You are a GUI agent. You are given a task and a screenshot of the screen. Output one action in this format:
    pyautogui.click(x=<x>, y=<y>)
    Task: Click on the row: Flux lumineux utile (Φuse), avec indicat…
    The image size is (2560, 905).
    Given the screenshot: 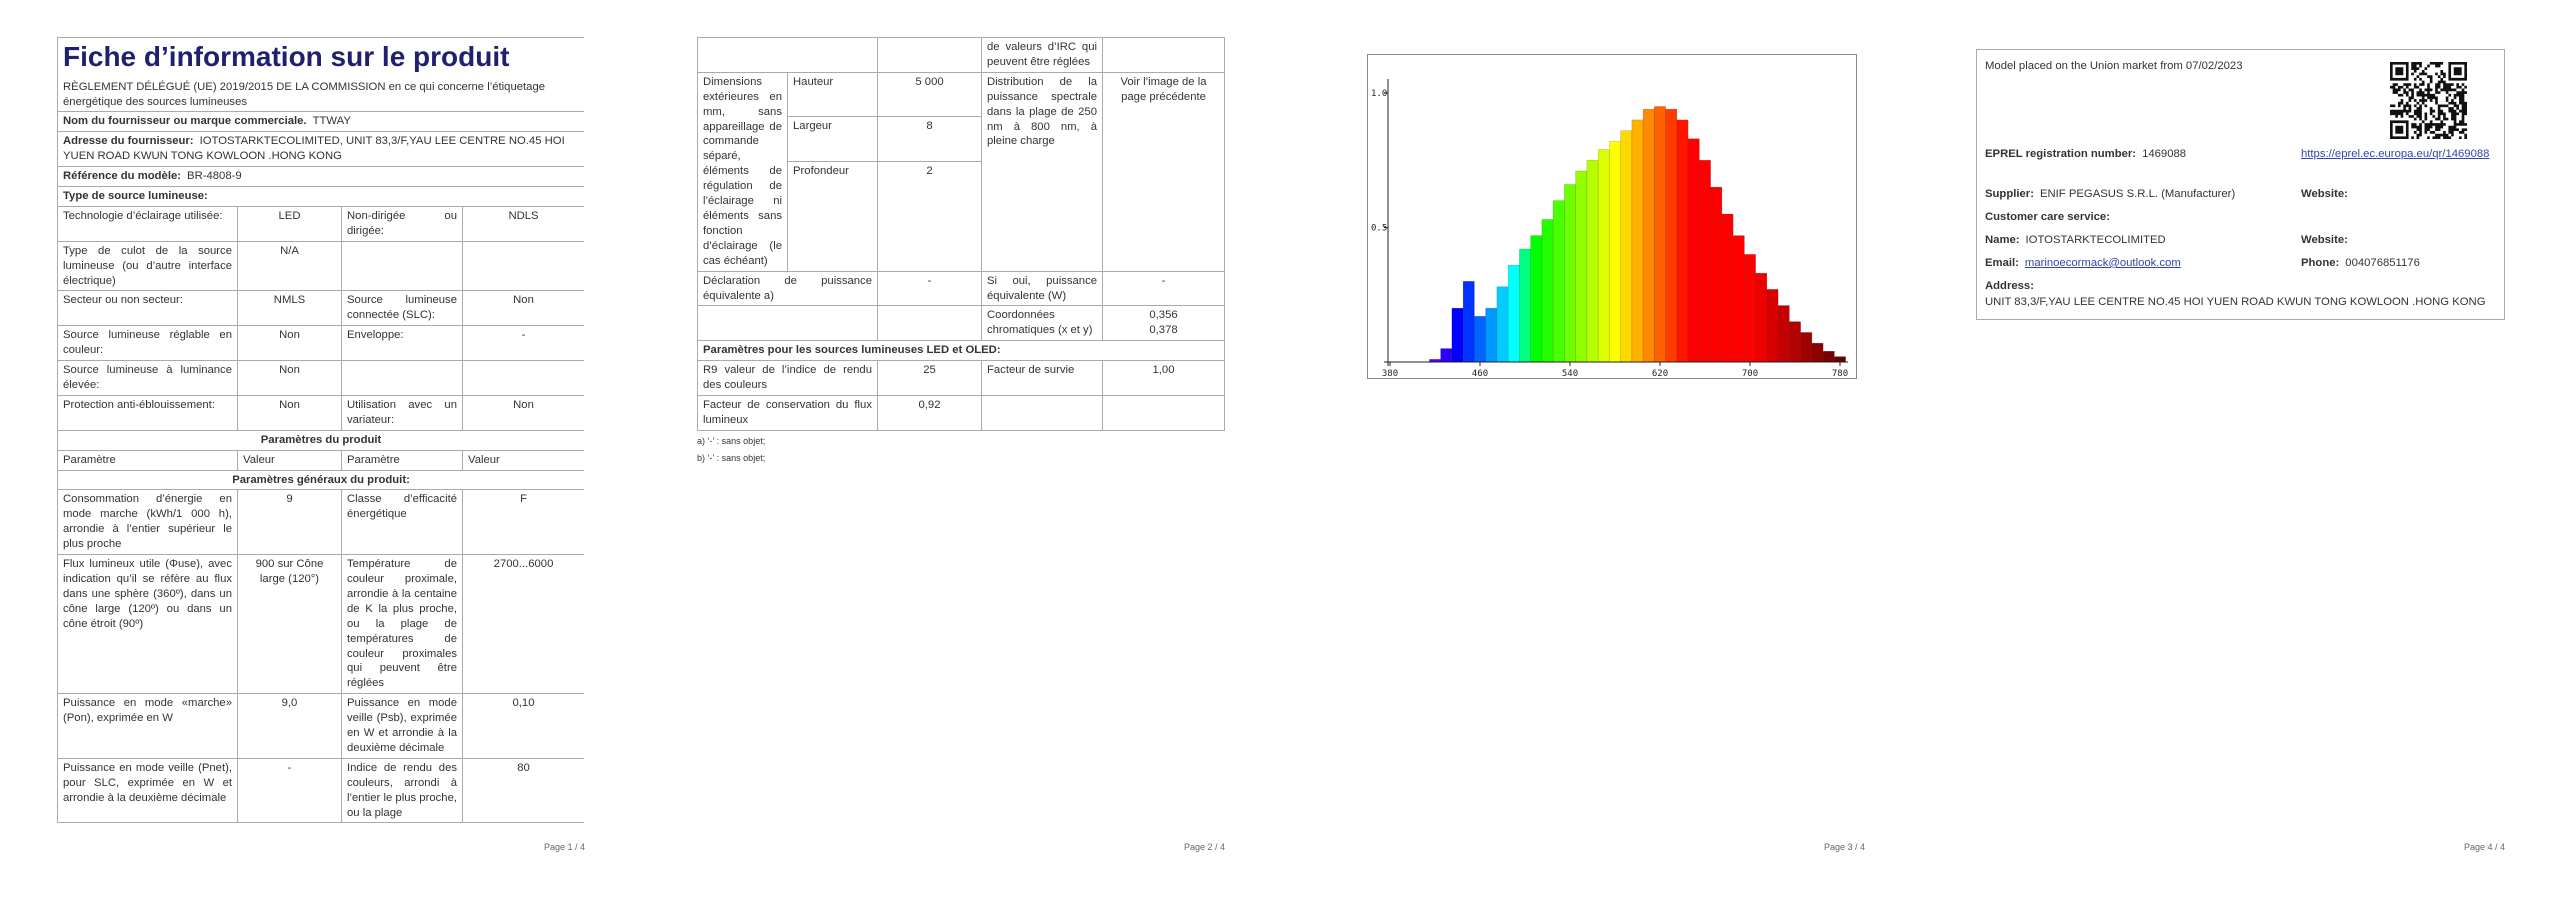 What is the action you would take?
    pyautogui.click(x=320, y=624)
    